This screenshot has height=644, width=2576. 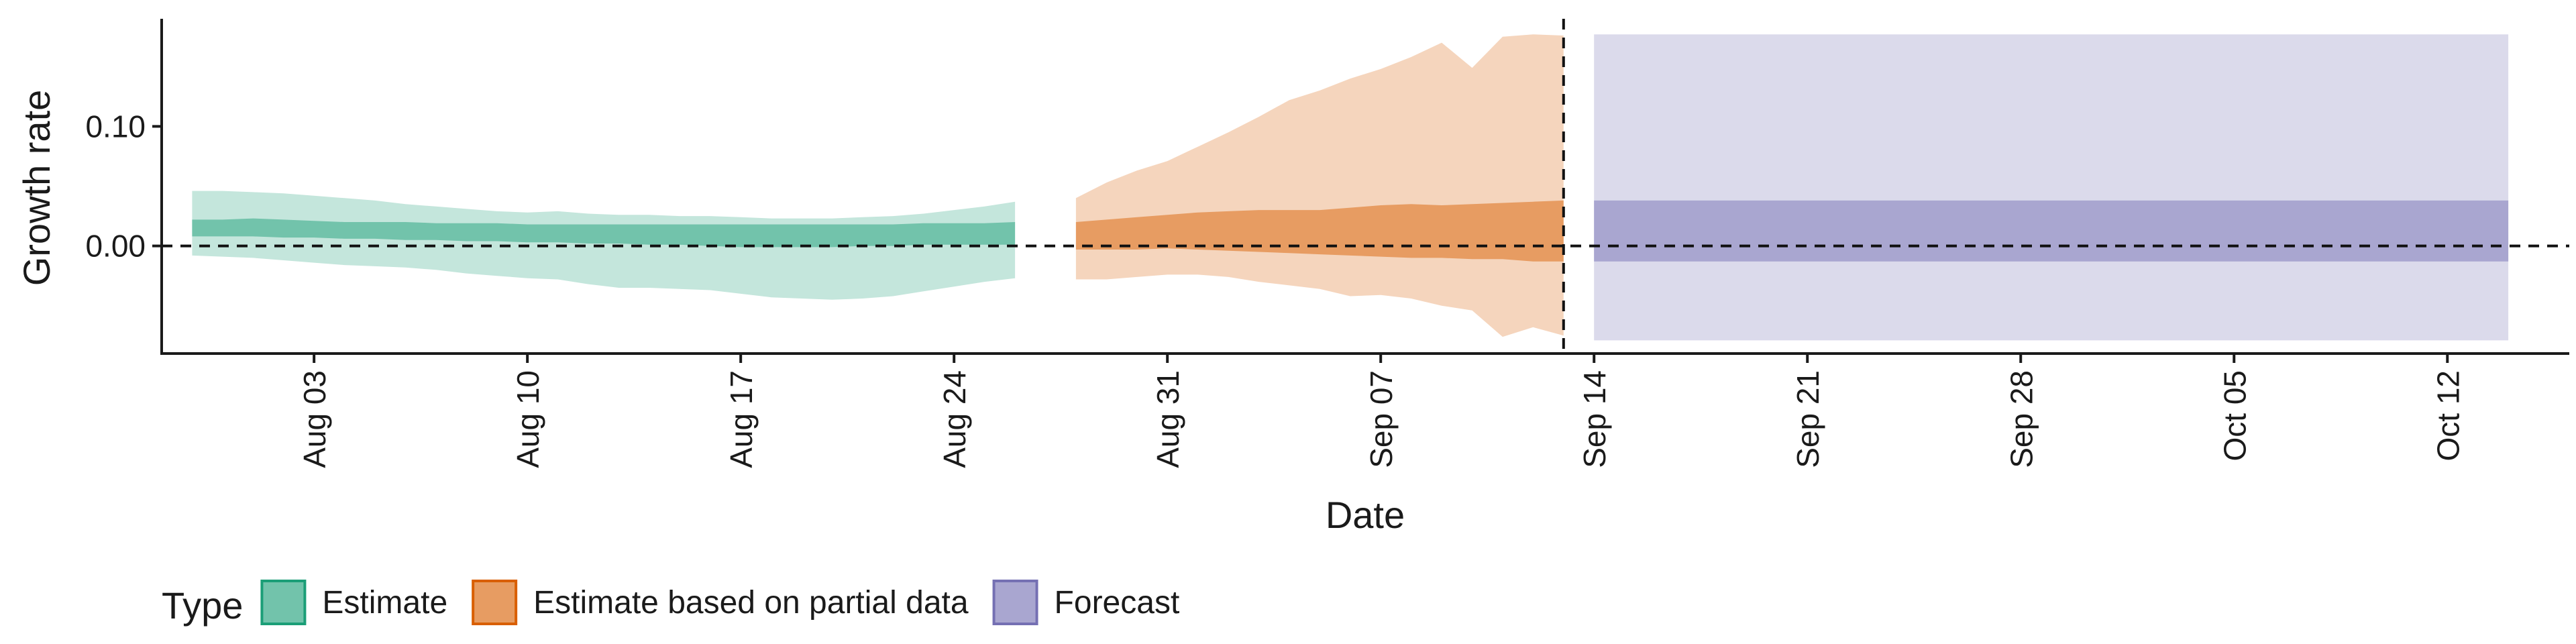 What do you see at coordinates (1117, 603) in the screenshot?
I see `legend-label-forecast: Forecast` at bounding box center [1117, 603].